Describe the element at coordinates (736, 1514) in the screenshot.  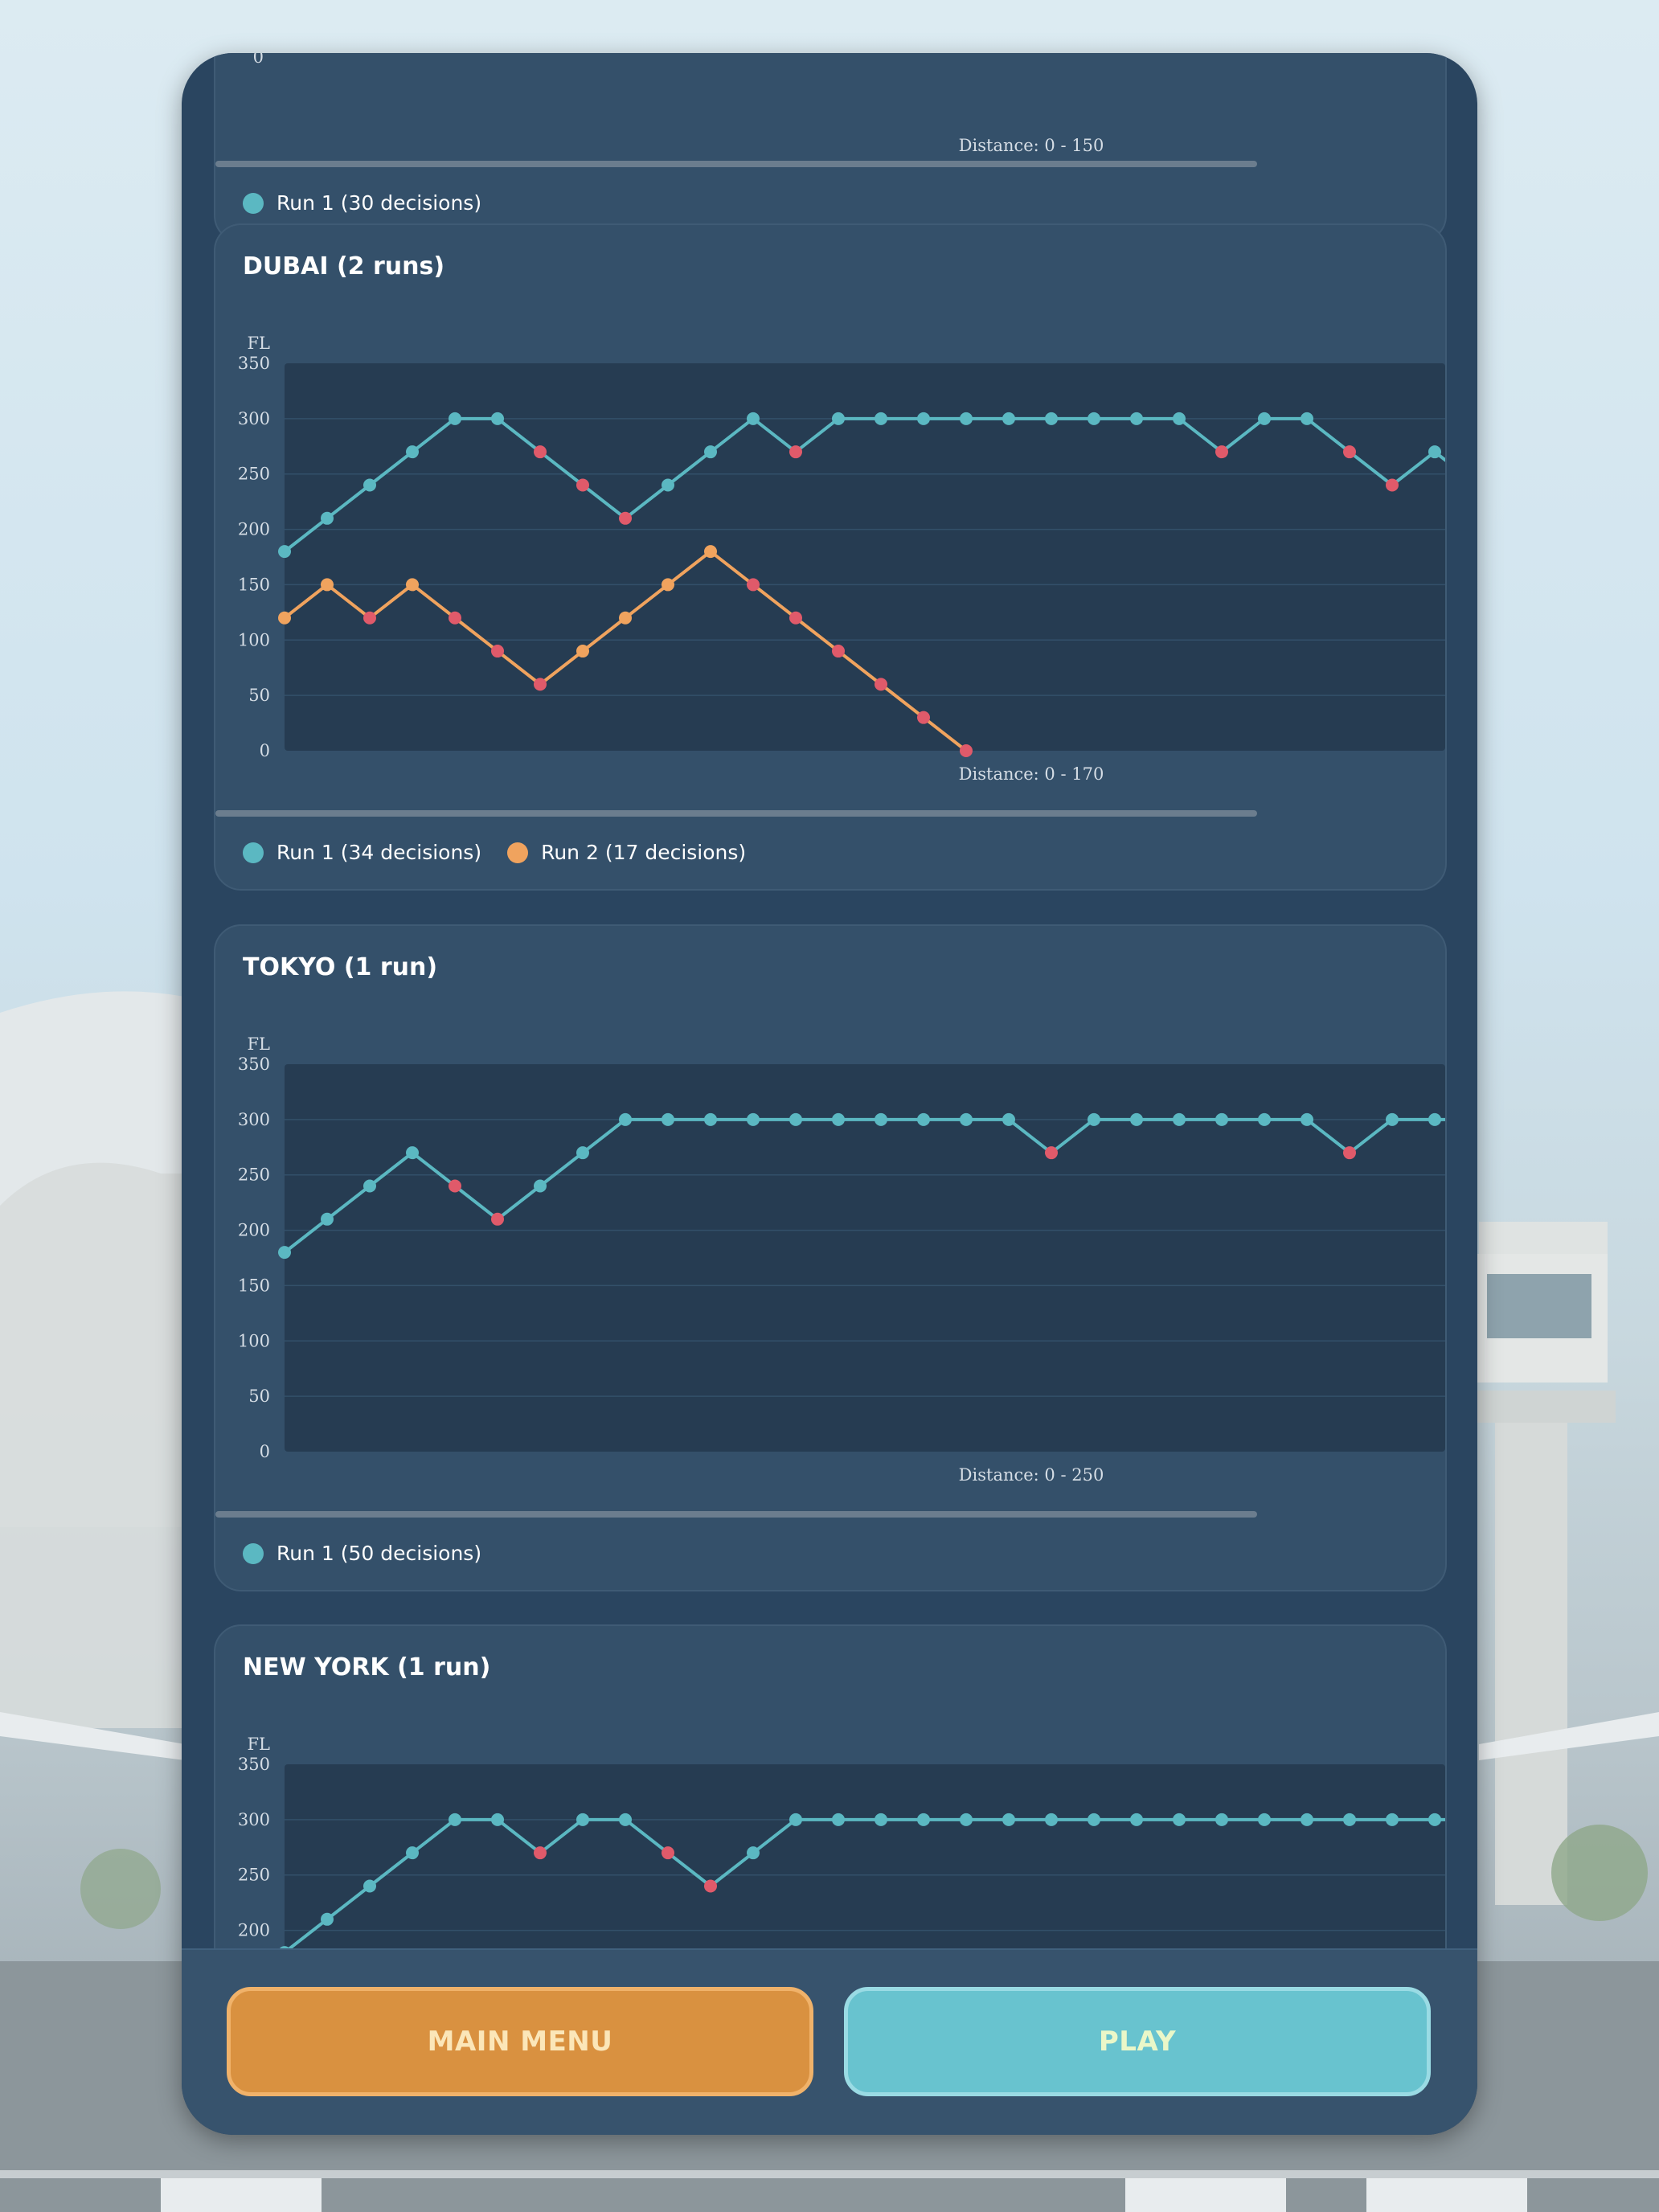
I see `tokyo-scrollbar` at that location.